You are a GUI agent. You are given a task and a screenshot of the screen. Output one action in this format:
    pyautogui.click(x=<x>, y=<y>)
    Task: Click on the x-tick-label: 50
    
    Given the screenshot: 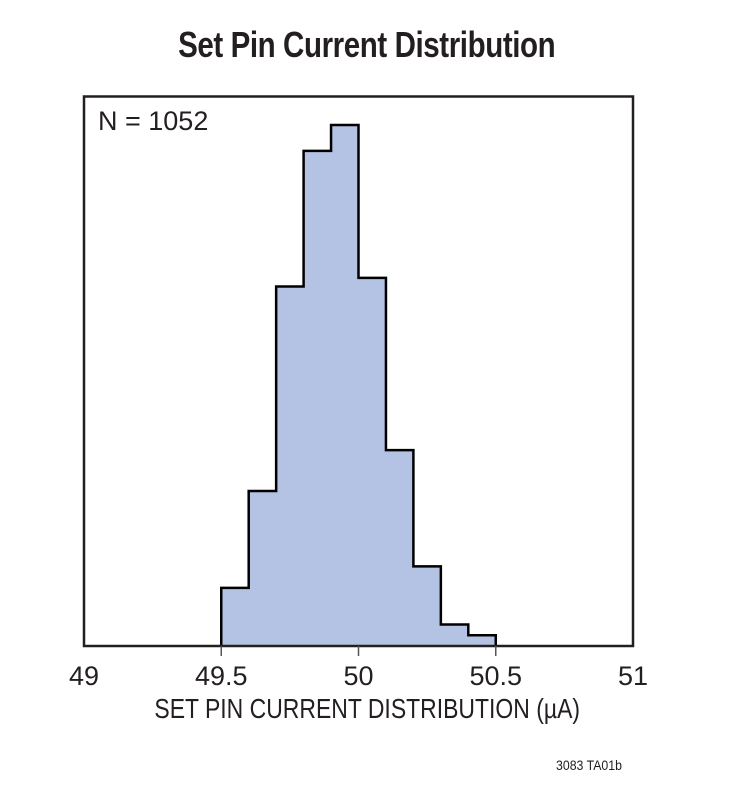 What is the action you would take?
    pyautogui.click(x=358, y=676)
    